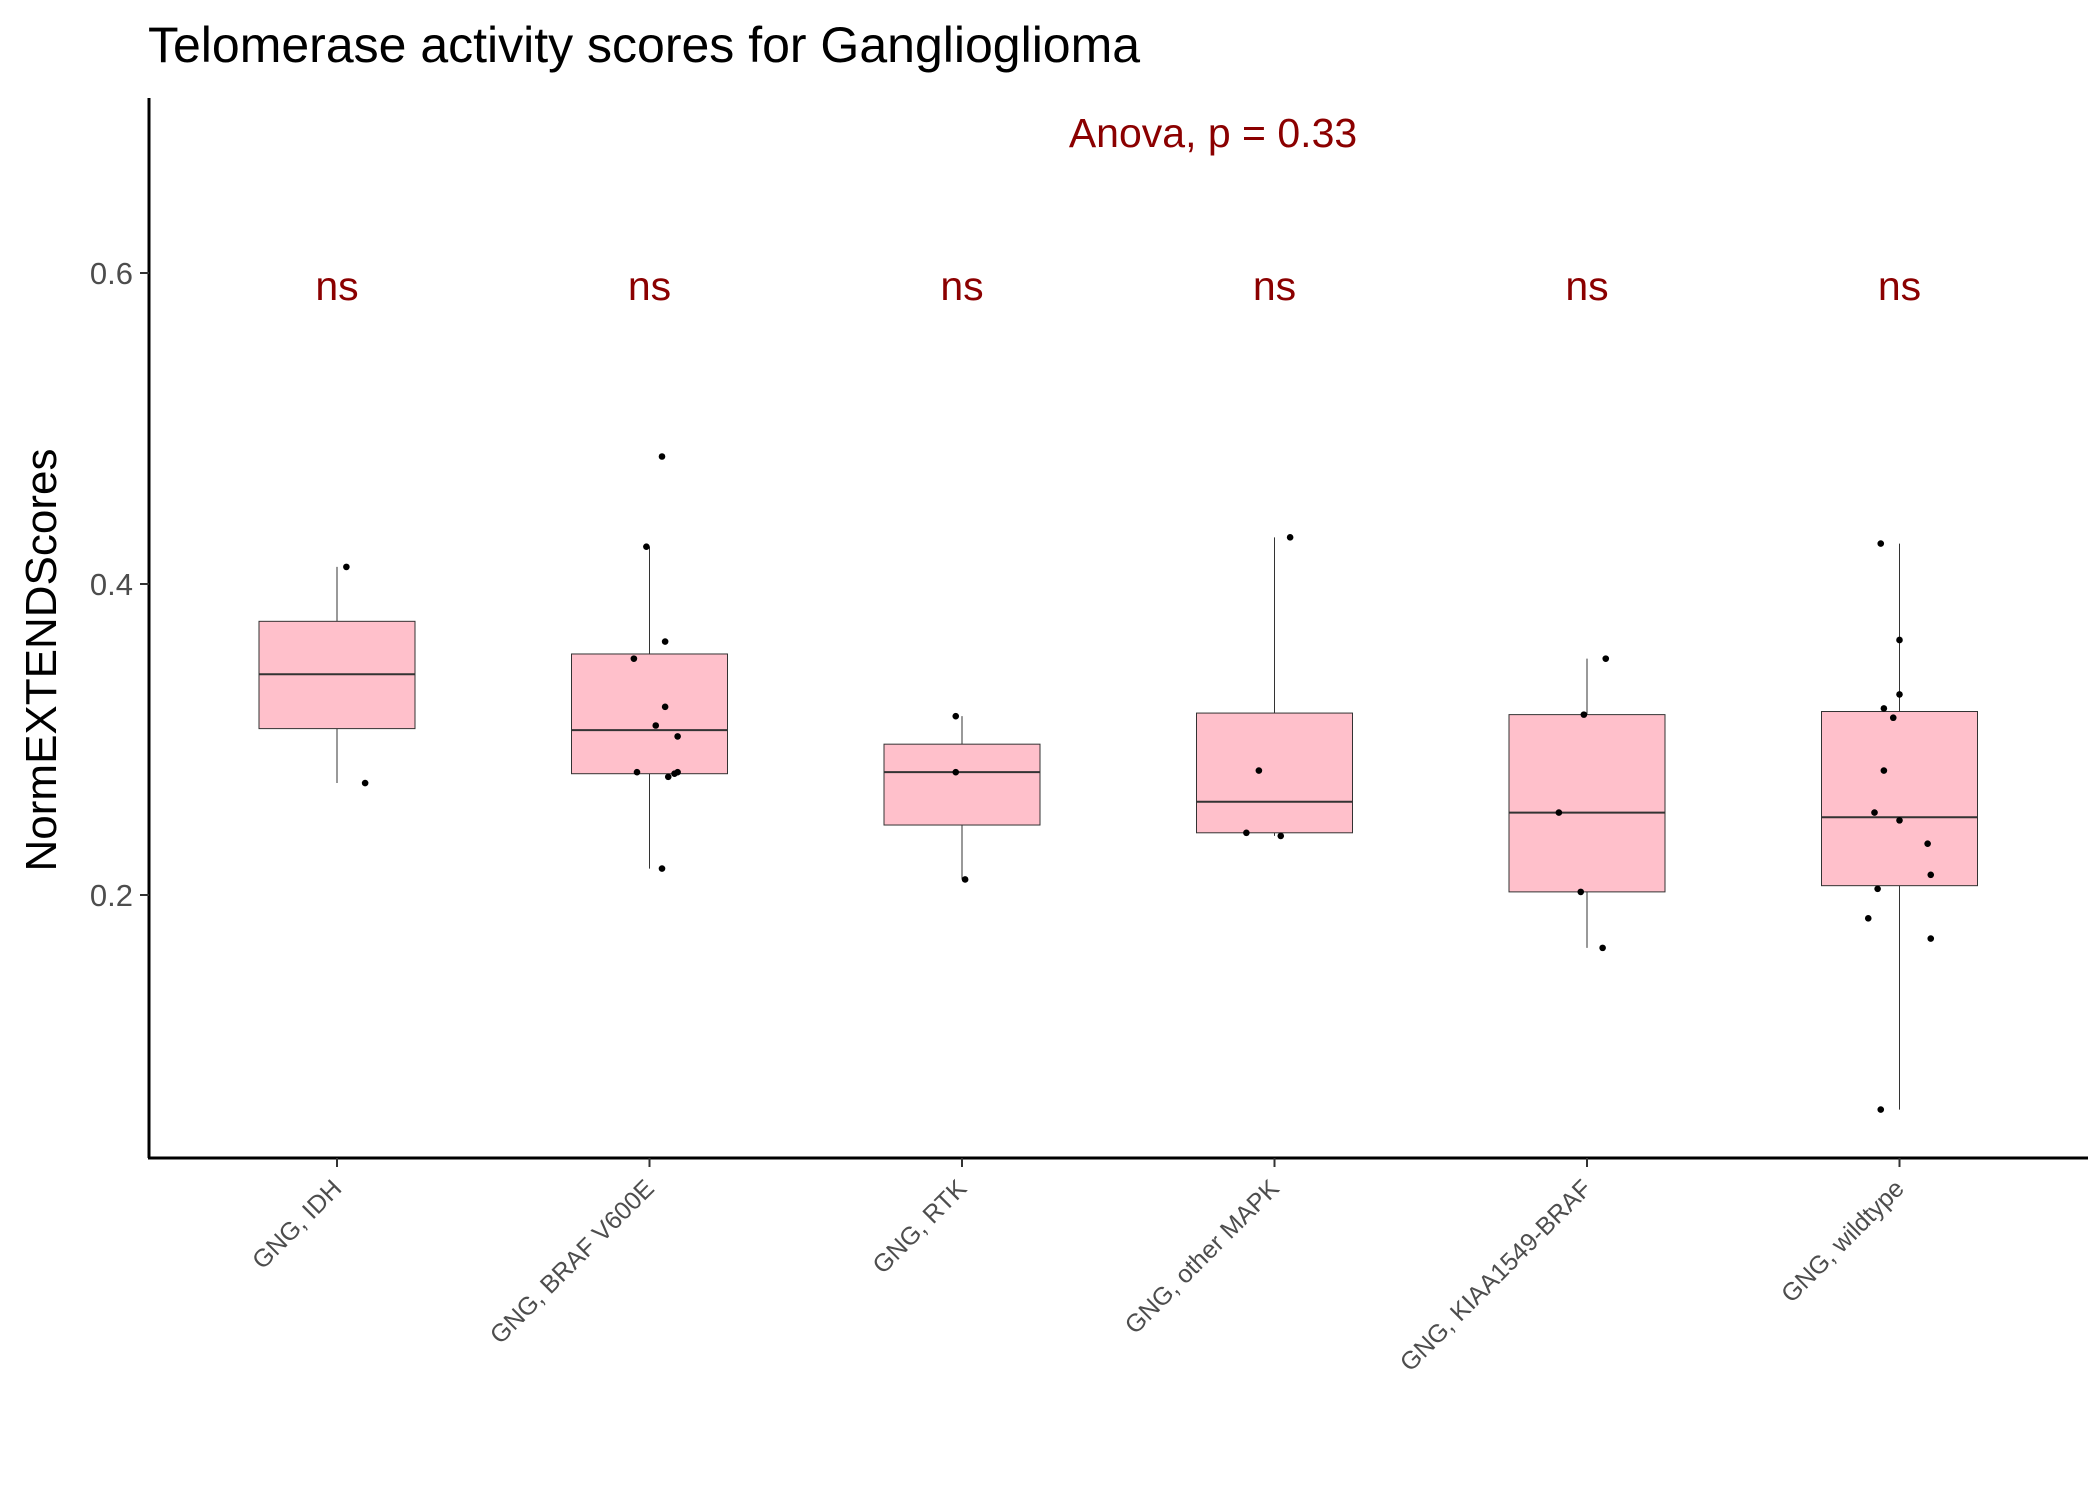 The width and height of the screenshot is (2100, 1500). I want to click on x-tick-label: GNG, RTK, so click(919, 1226).